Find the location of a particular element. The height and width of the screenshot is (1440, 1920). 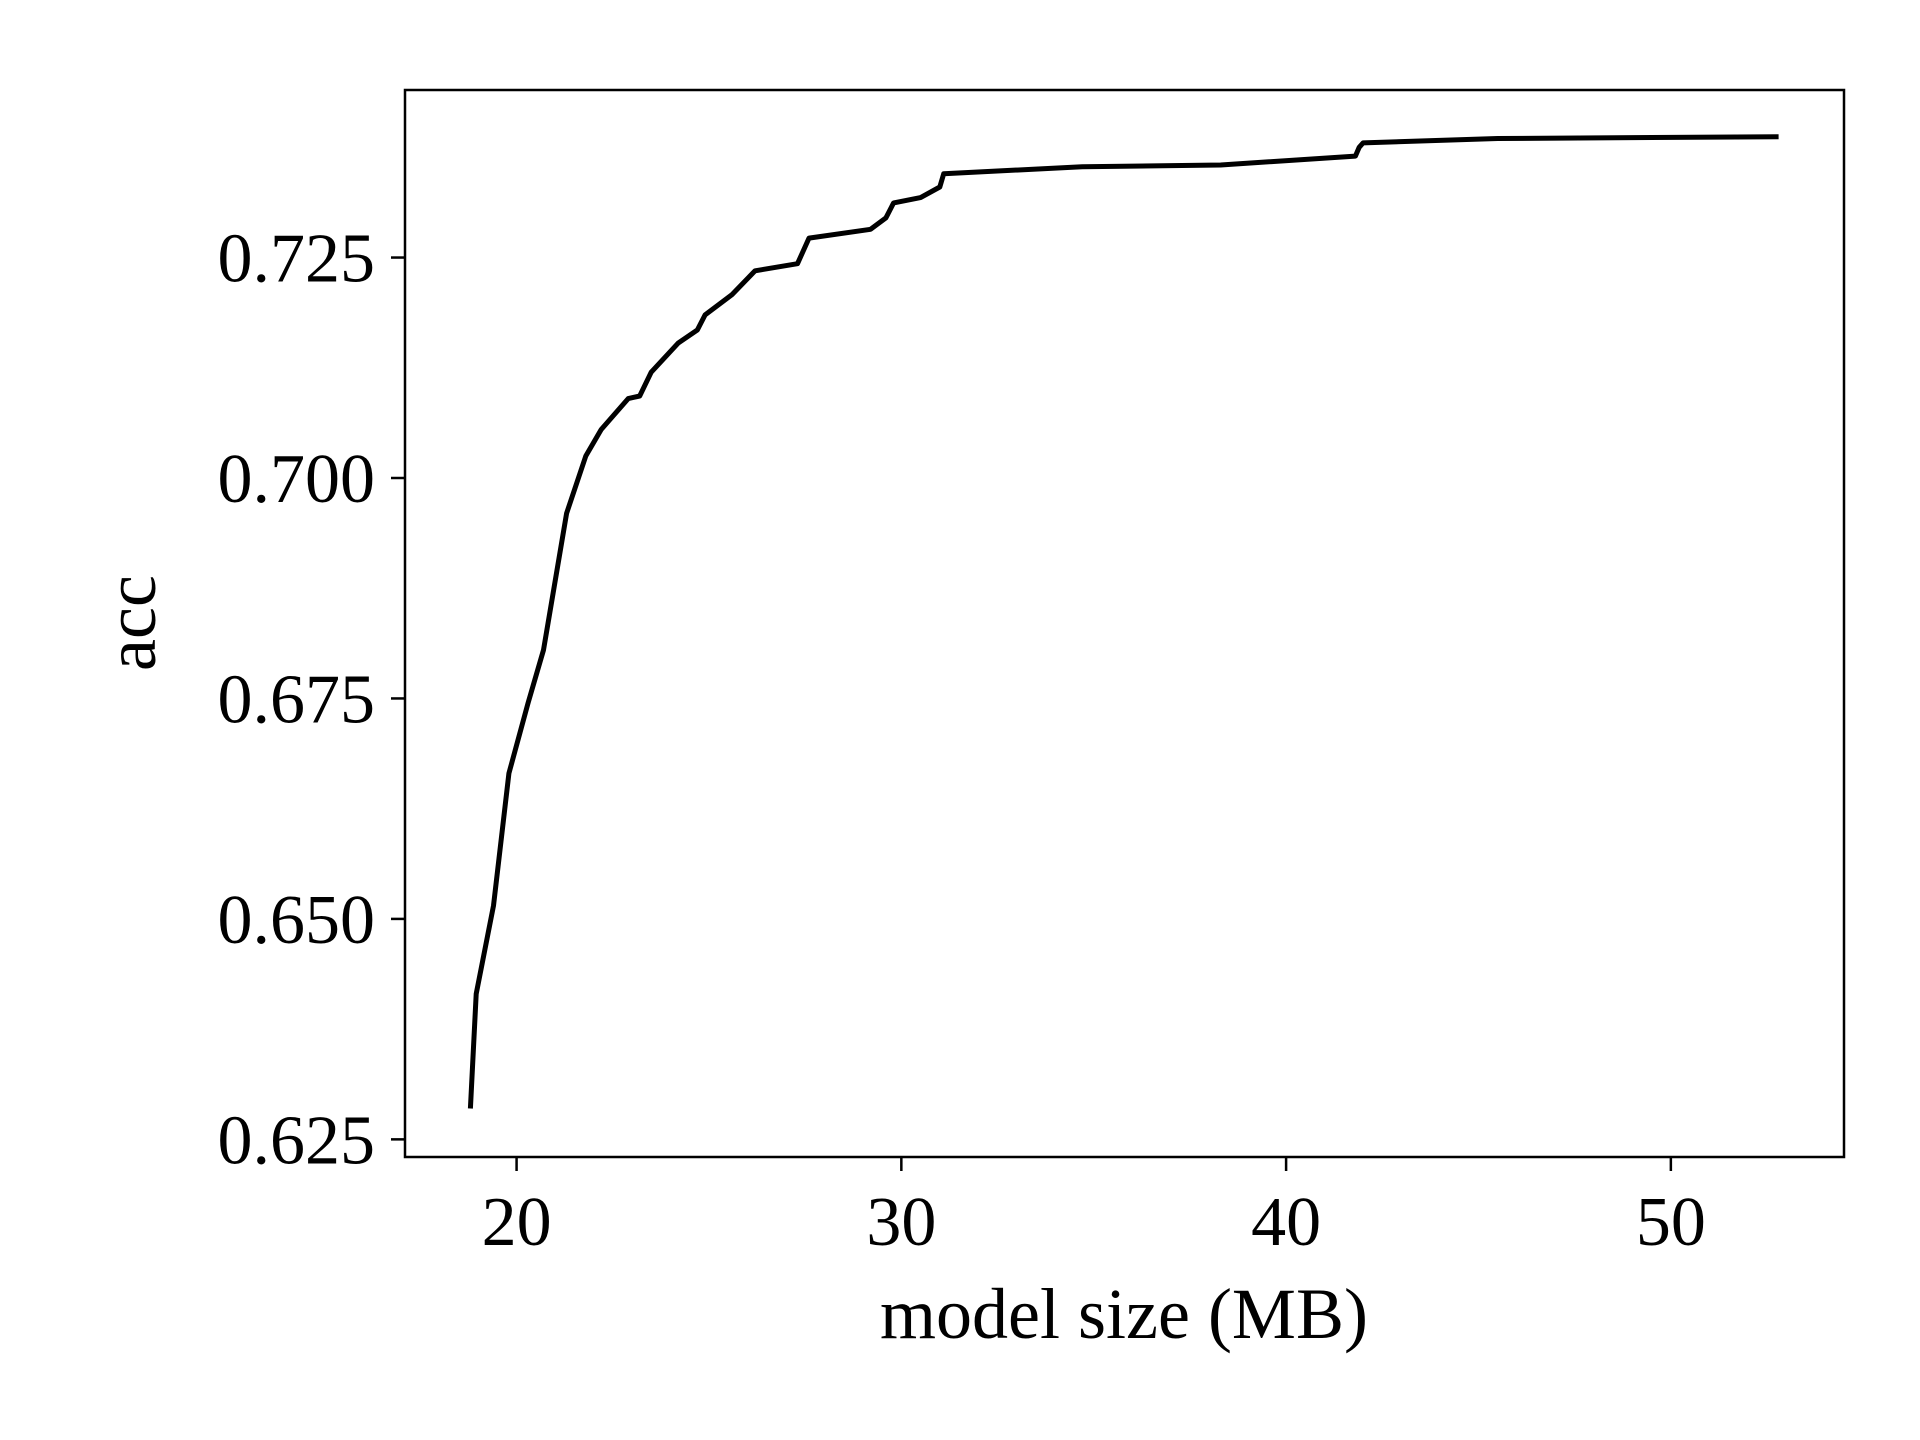

x-tick-label: 40 is located at coordinates (1286, 1222).